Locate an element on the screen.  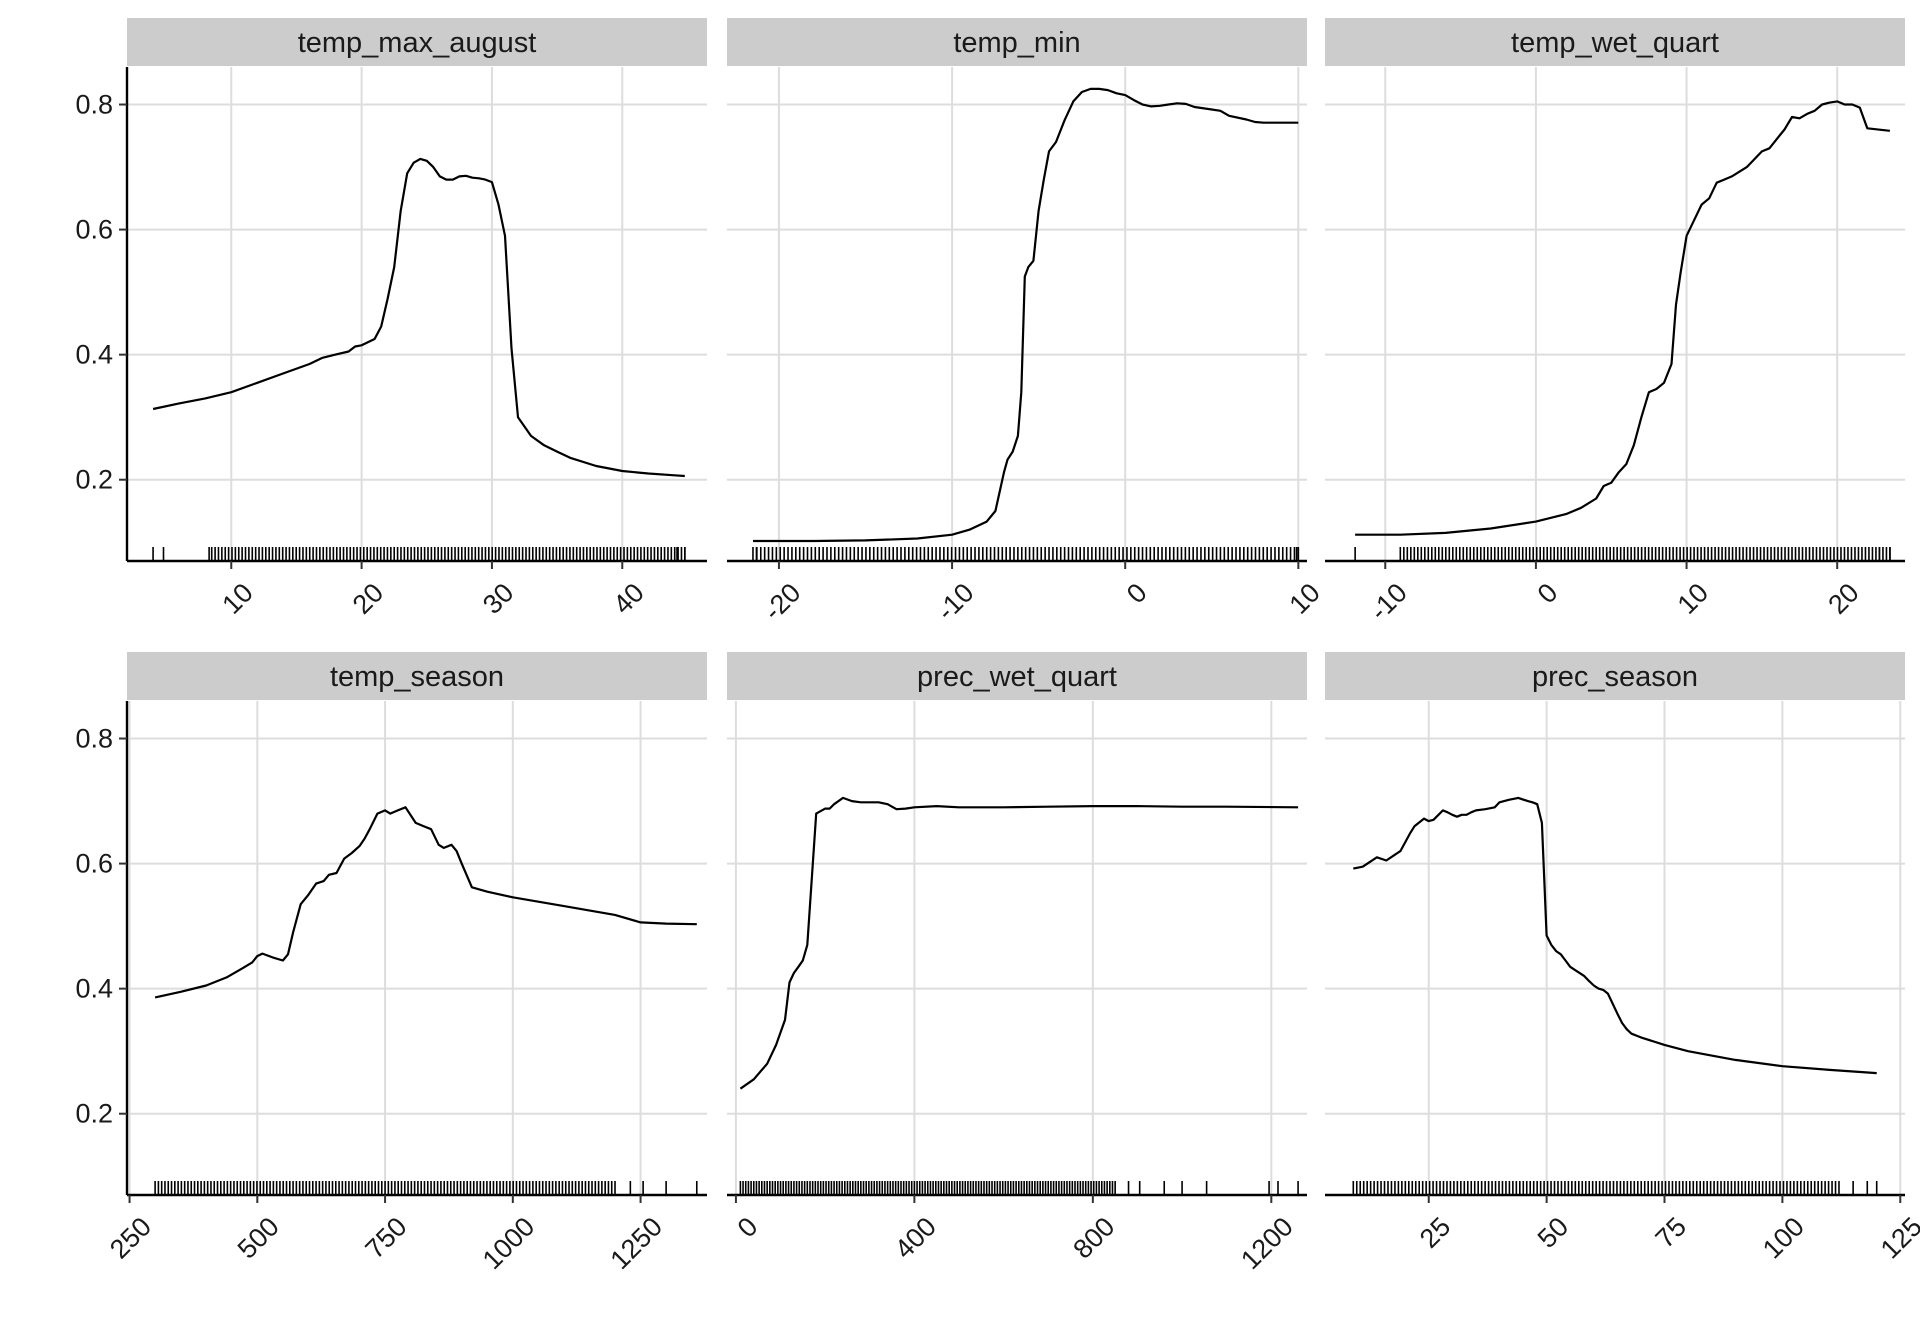
facet-label: prec_season is located at coordinates (1615, 677).